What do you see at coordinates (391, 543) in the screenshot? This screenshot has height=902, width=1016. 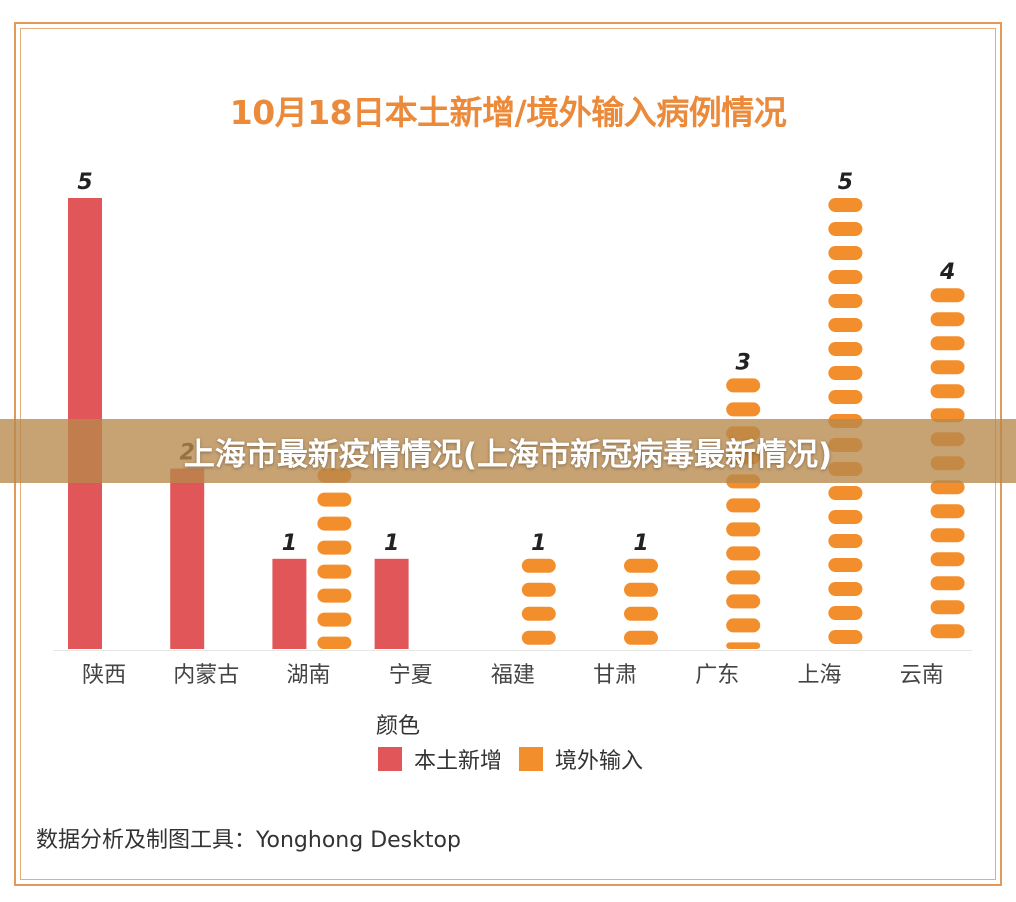 I see `data-label-3: 1` at bounding box center [391, 543].